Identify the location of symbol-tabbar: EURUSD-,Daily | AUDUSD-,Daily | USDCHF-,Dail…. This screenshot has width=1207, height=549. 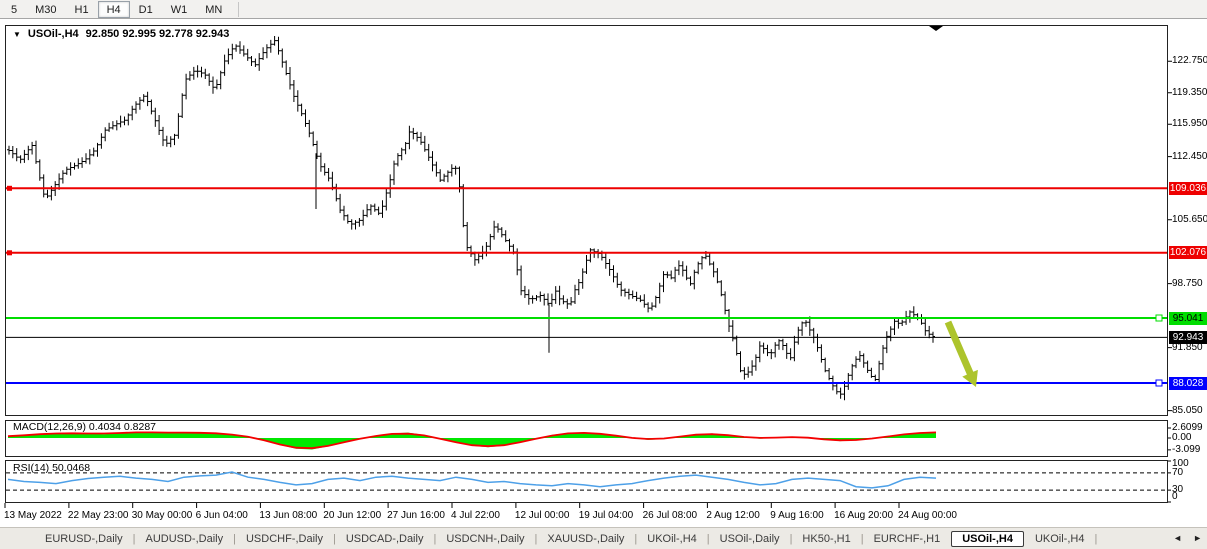
(603, 538).